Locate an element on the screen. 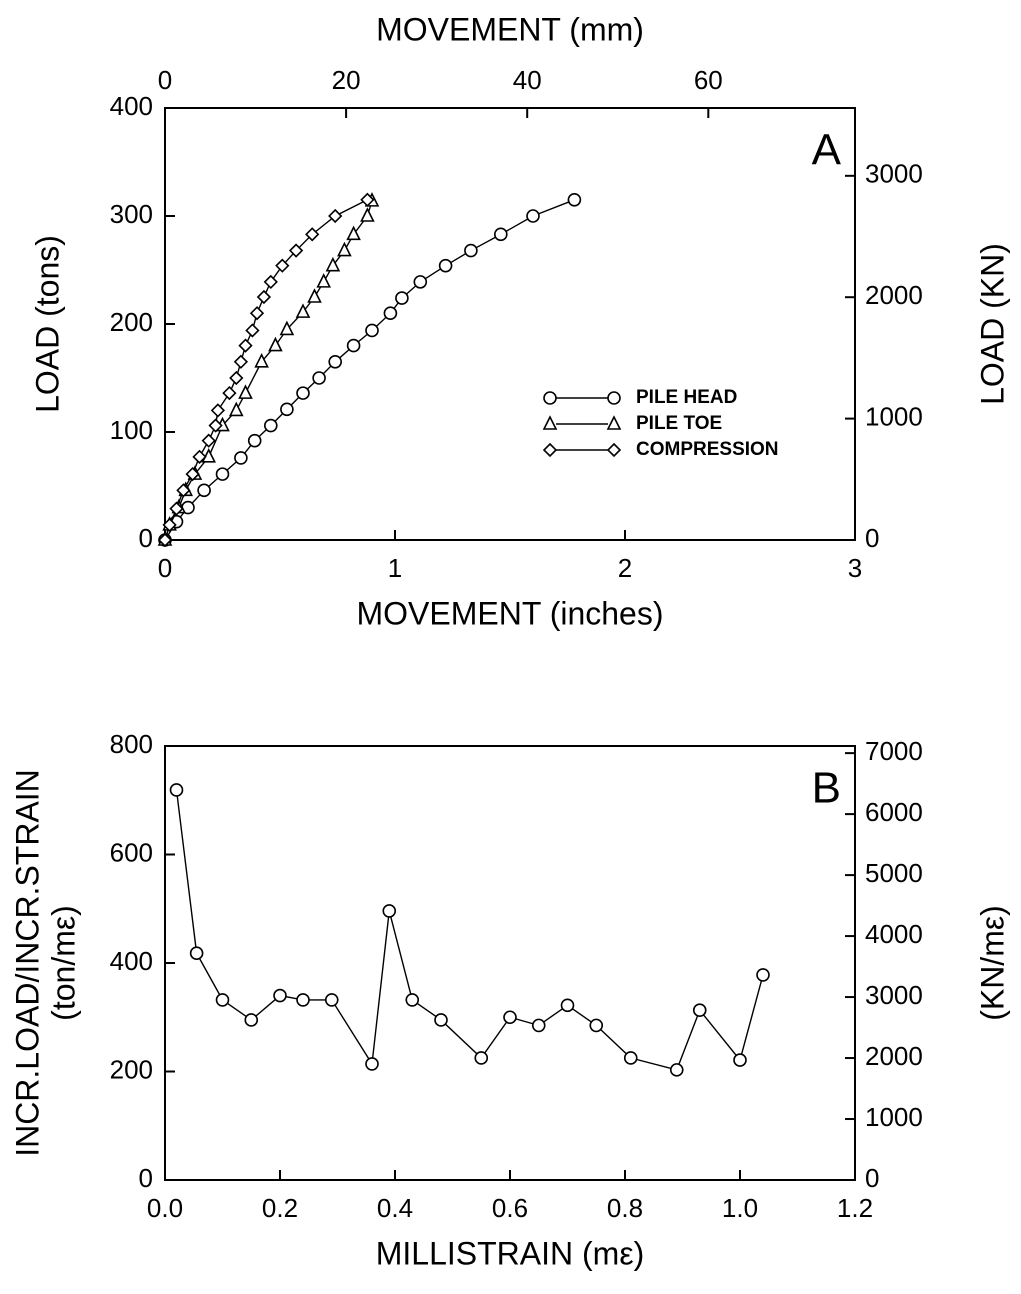 This screenshot has width=1021, height=1294. x-tick-label: 3 is located at coordinates (855, 568).